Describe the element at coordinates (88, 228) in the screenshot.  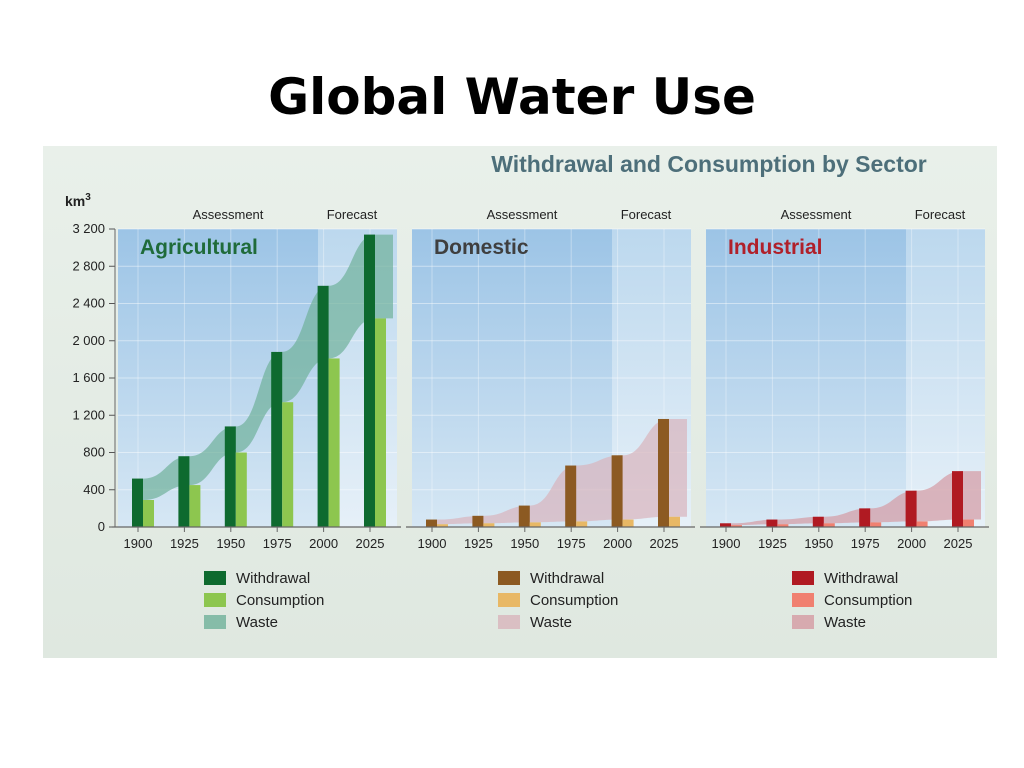
I see `y-tick-label: 3 200` at that location.